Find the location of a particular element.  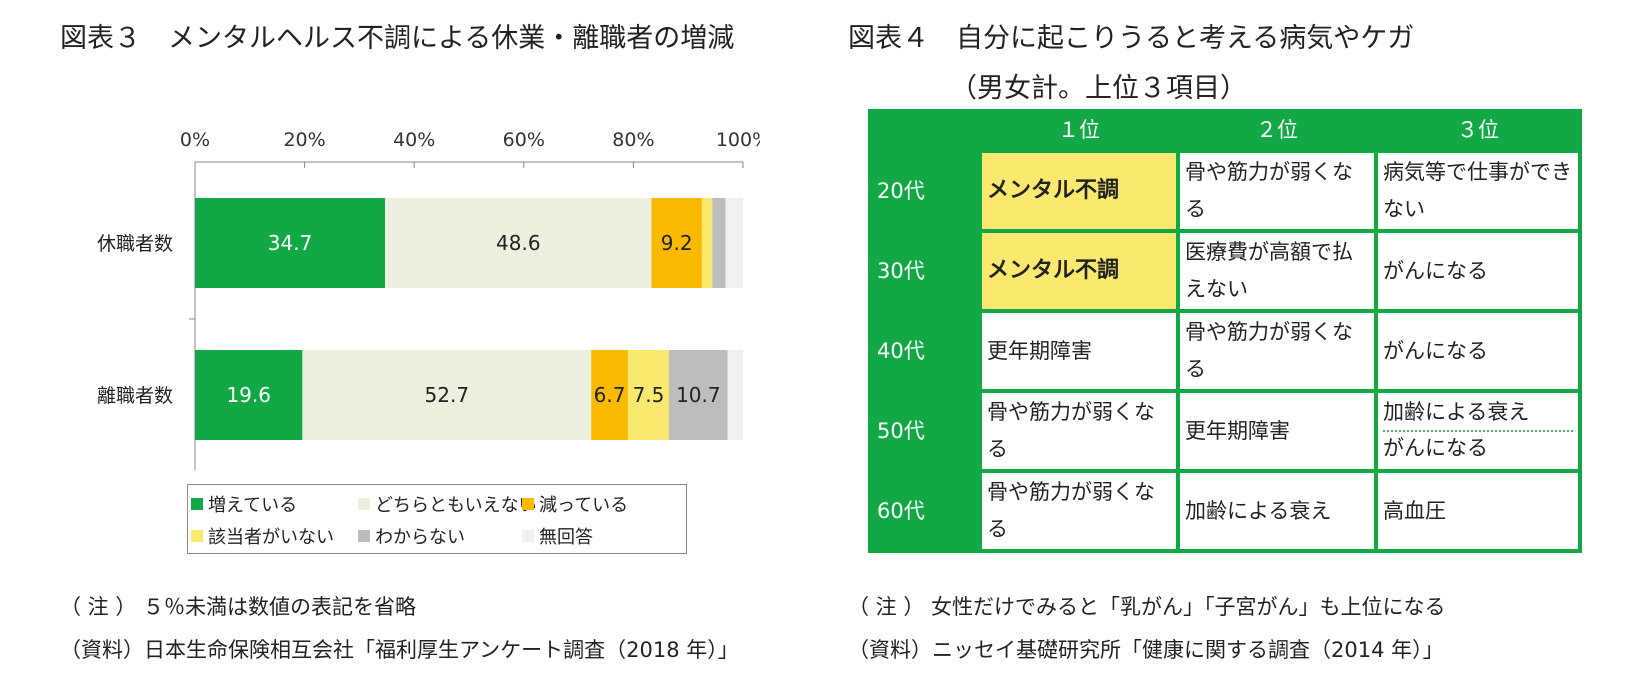

rank-3-item-a: 加齢による衰え is located at coordinates (1478, 414).